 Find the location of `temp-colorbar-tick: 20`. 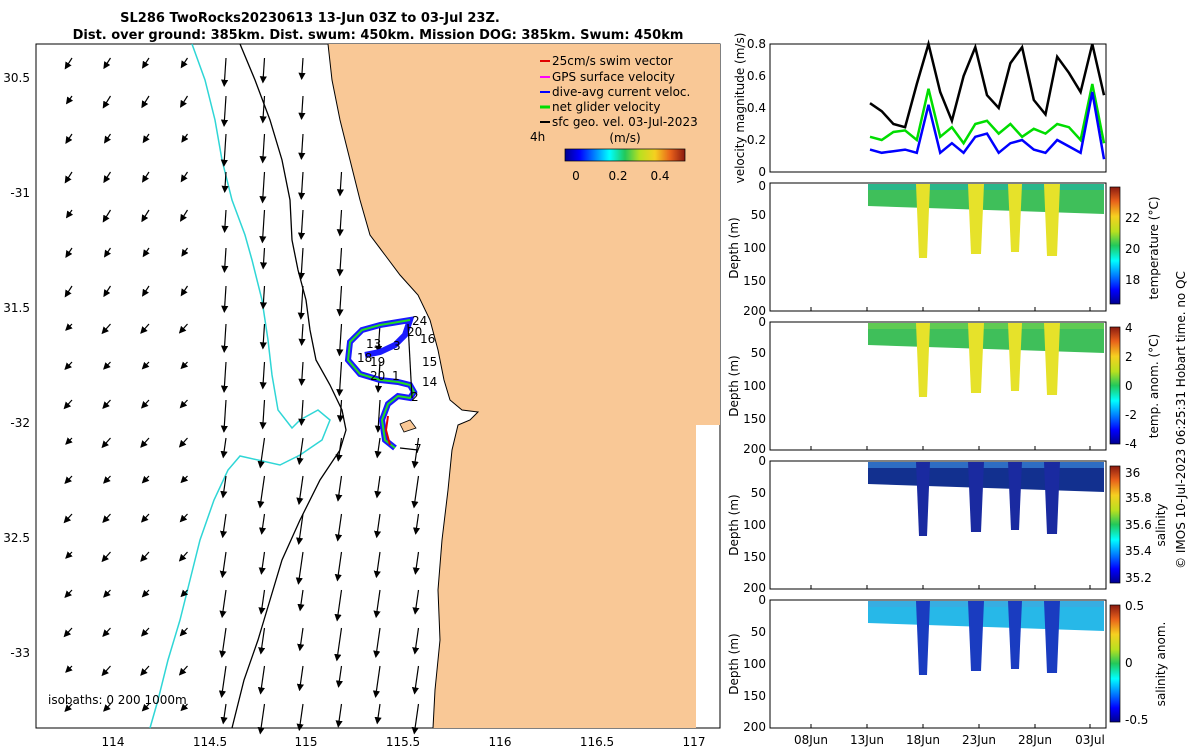

temp-colorbar-tick: 20 is located at coordinates (1132, 249).